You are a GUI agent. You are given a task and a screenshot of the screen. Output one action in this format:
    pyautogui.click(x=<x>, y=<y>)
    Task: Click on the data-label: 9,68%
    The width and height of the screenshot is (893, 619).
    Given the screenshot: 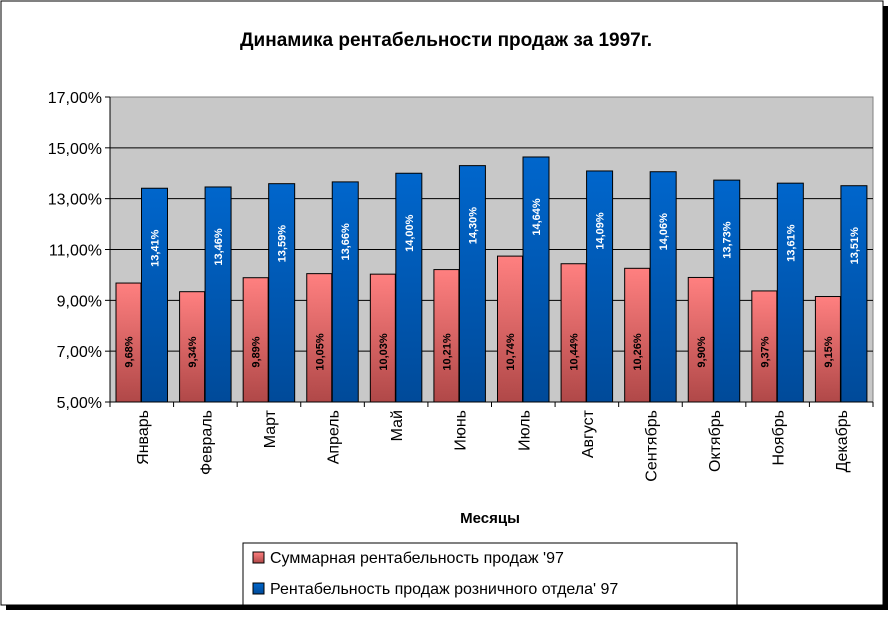 What is the action you would take?
    pyautogui.click(x=130, y=351)
    